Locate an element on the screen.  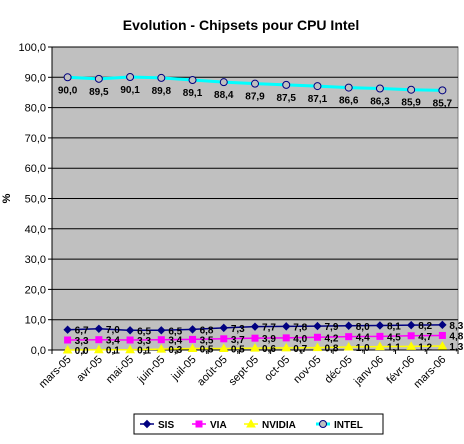
x-tick-label: oct-05 is located at coordinates (277, 369).